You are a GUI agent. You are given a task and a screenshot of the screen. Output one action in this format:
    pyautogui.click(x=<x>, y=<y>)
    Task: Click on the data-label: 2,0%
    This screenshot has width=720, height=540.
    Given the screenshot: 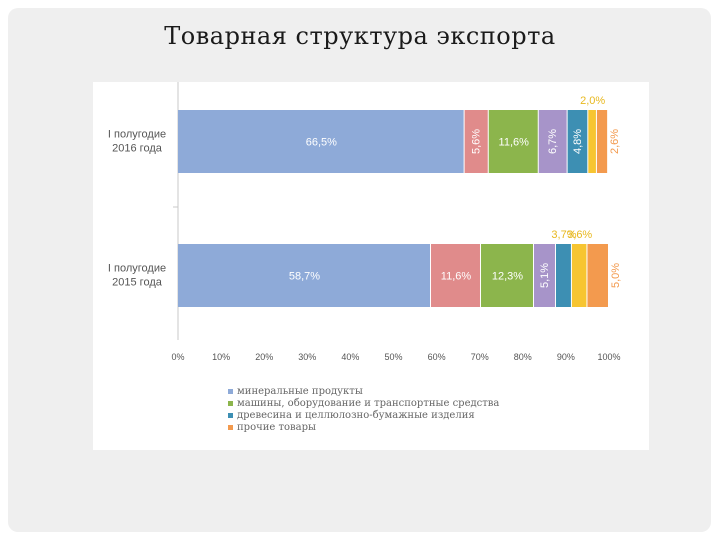 What is the action you would take?
    pyautogui.click(x=592, y=101)
    